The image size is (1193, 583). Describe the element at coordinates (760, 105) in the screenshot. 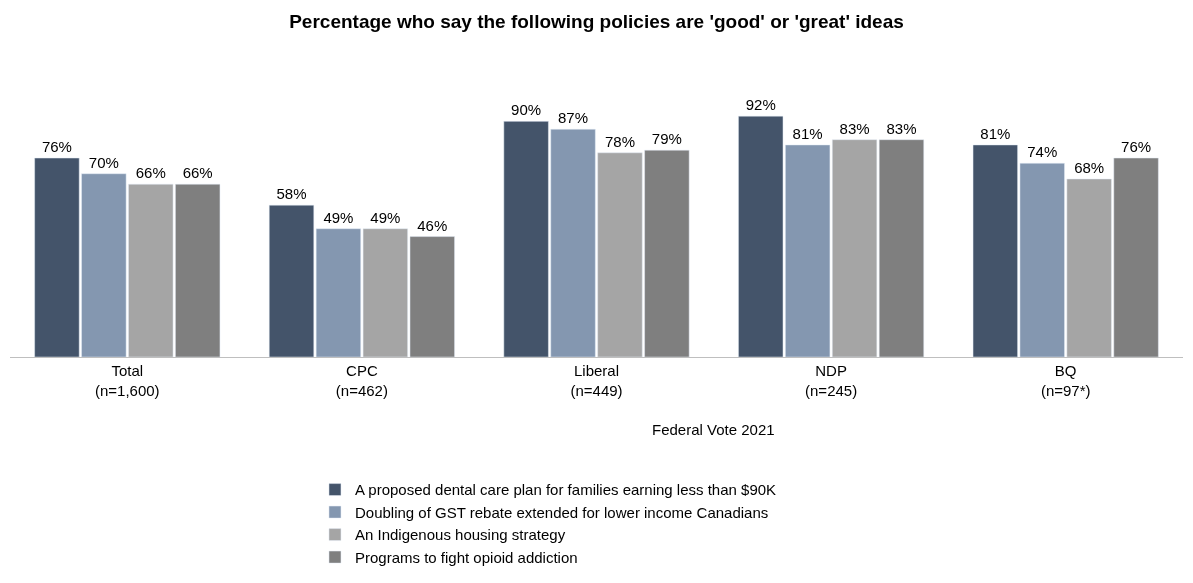

I see `data-label: 92%` at that location.